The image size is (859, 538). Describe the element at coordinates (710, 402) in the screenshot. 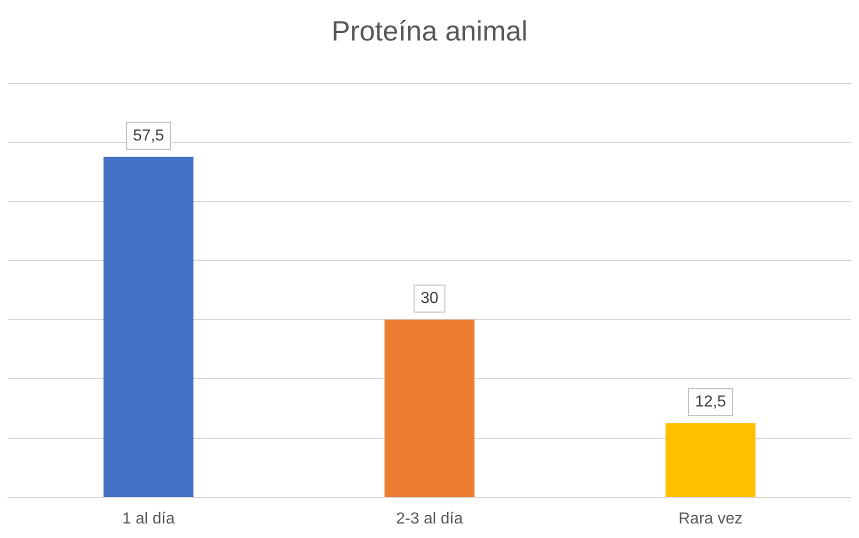

I see `data-label: 12,5` at that location.